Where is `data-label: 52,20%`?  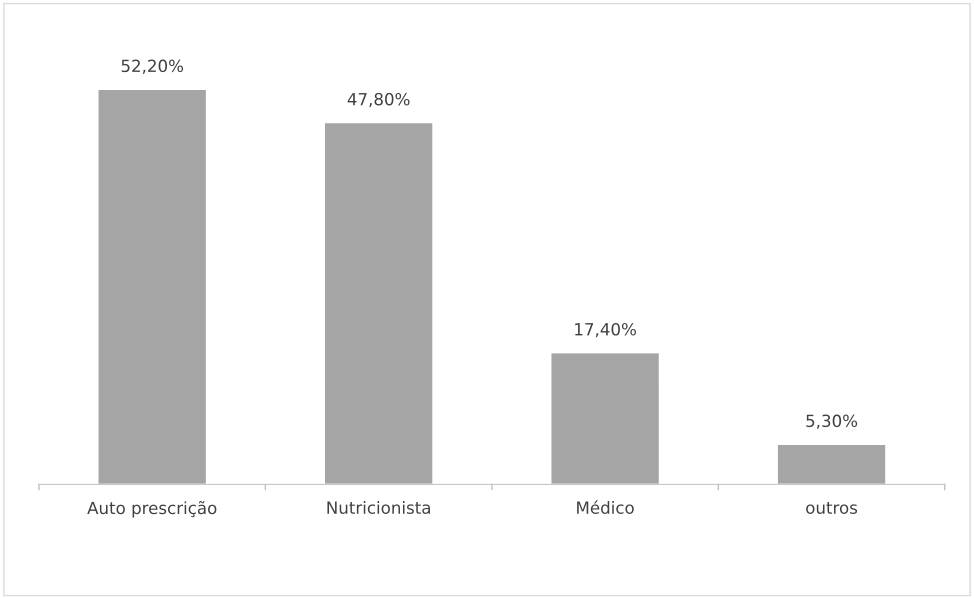
data-label: 52,20% is located at coordinates (153, 67).